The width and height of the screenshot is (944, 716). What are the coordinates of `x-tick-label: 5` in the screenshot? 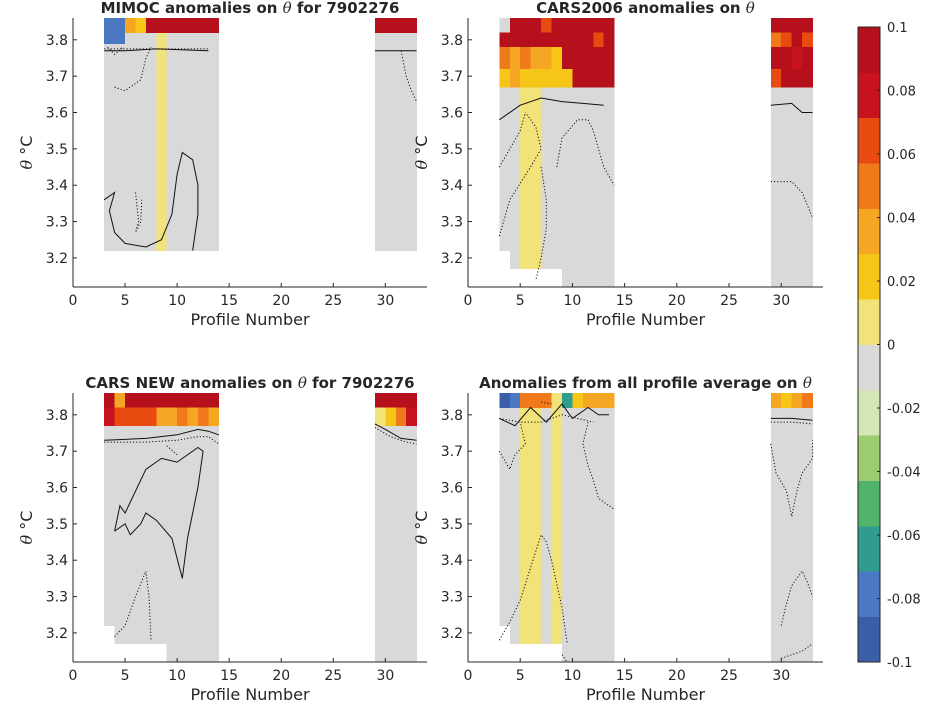 It's located at (520, 676).